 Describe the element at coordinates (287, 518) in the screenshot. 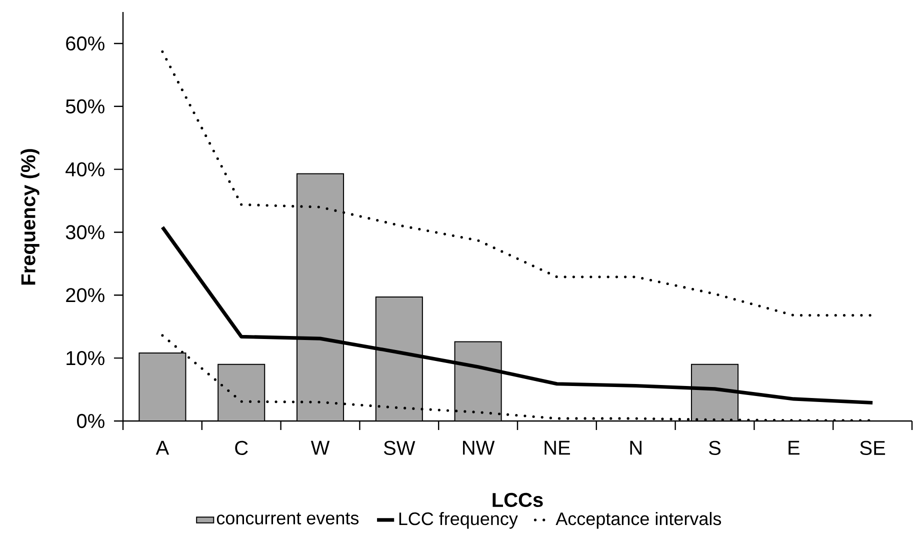

I see `legend-label: concurrent events` at that location.